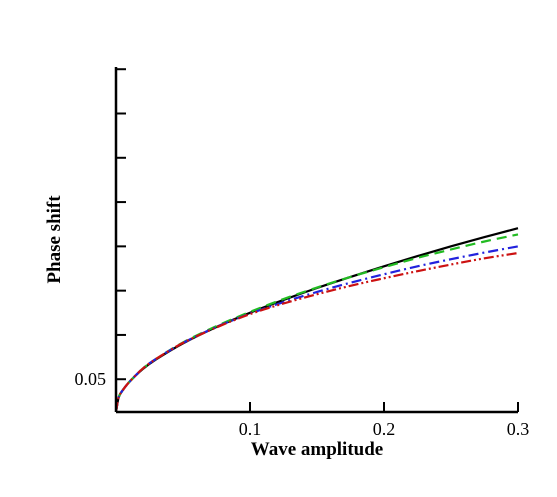 Image resolution: width=557 pixels, height=497 pixels. Describe the element at coordinates (518, 429) in the screenshot. I see `x-tick-label: 0.3` at that location.